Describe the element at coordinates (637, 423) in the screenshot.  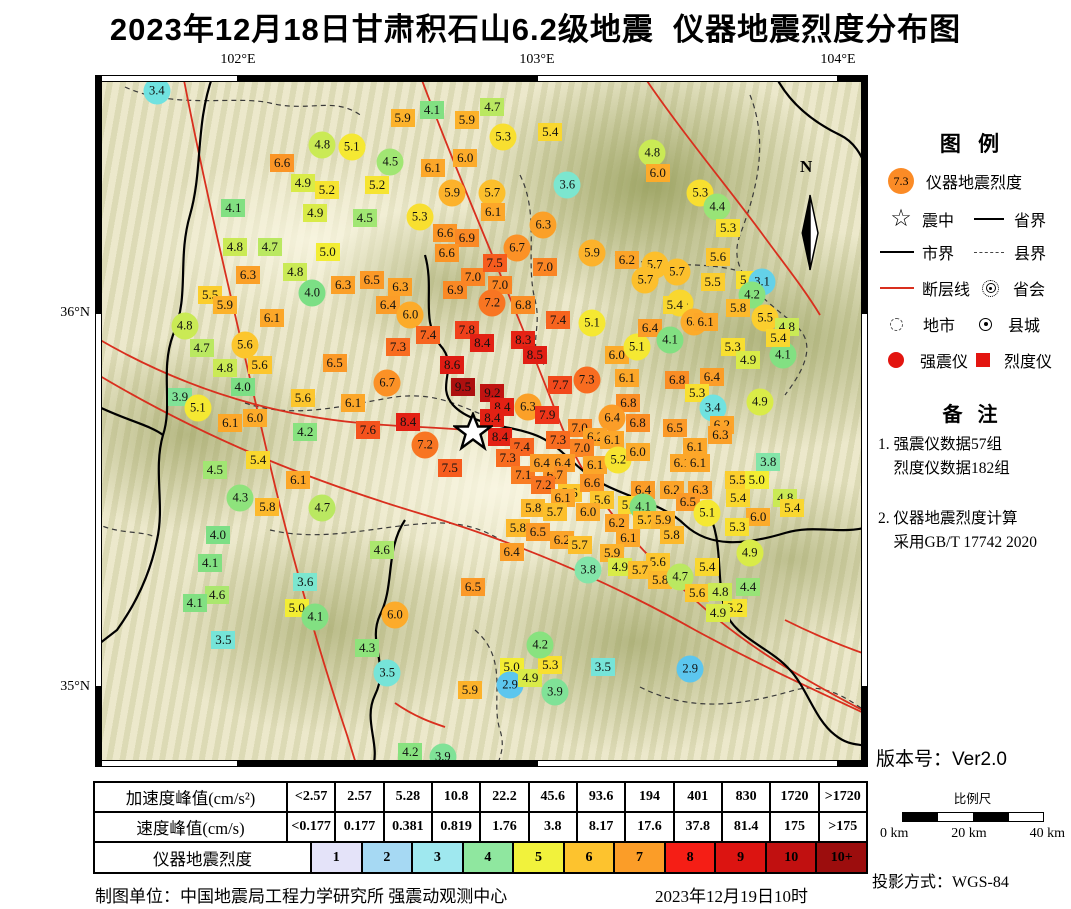
I see `intensity-marker: 6.8` at that location.